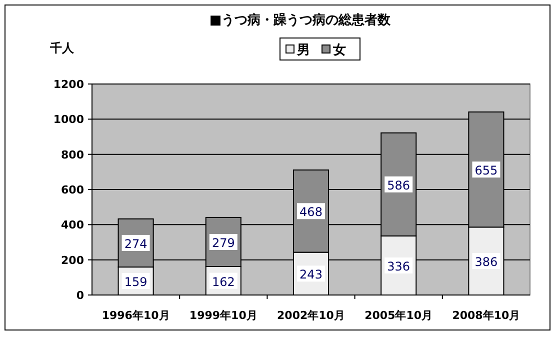  What do you see at coordinates (303, 50) in the screenshot?
I see `legend-label: 男` at bounding box center [303, 50].